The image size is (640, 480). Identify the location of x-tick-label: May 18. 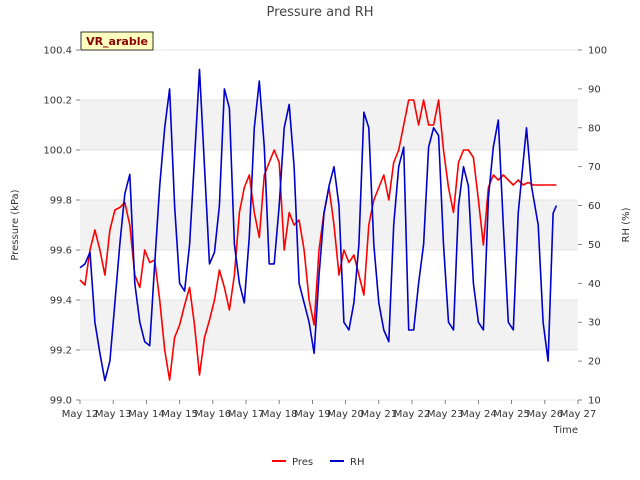
(279, 414).